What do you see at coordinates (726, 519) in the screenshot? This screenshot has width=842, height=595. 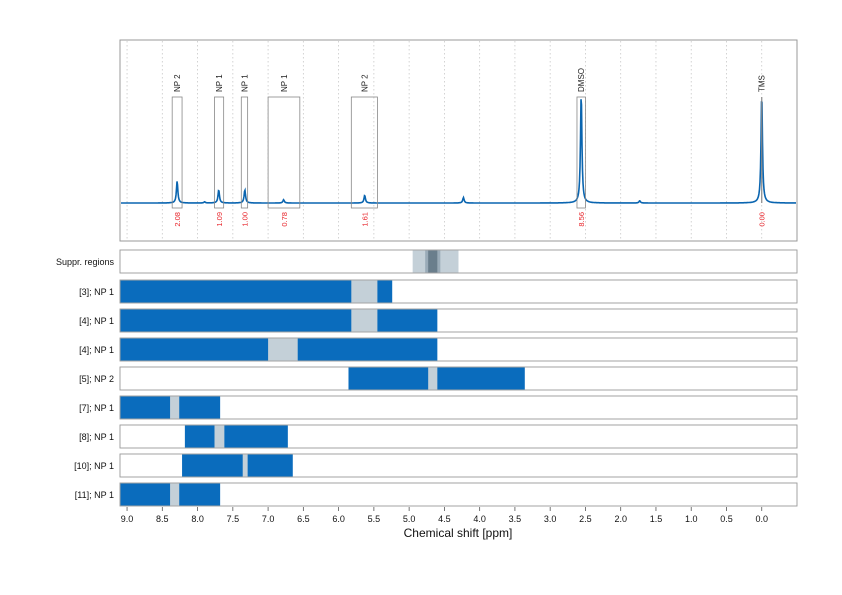 I see `x-tick-label: 0.5` at bounding box center [726, 519].